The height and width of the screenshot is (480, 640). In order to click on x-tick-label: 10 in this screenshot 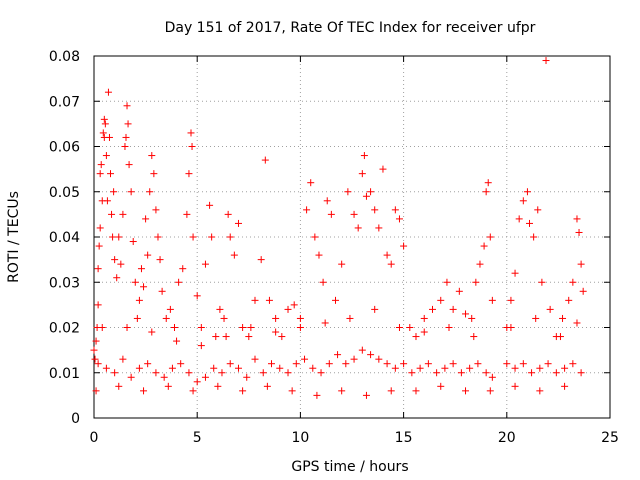, I will do `click(300, 438)`.